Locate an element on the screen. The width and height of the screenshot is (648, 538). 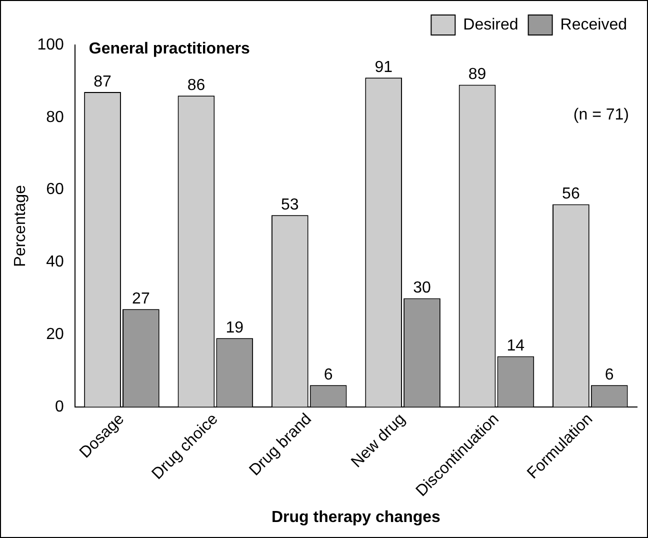
annotation: General practitioners is located at coordinates (169, 49).